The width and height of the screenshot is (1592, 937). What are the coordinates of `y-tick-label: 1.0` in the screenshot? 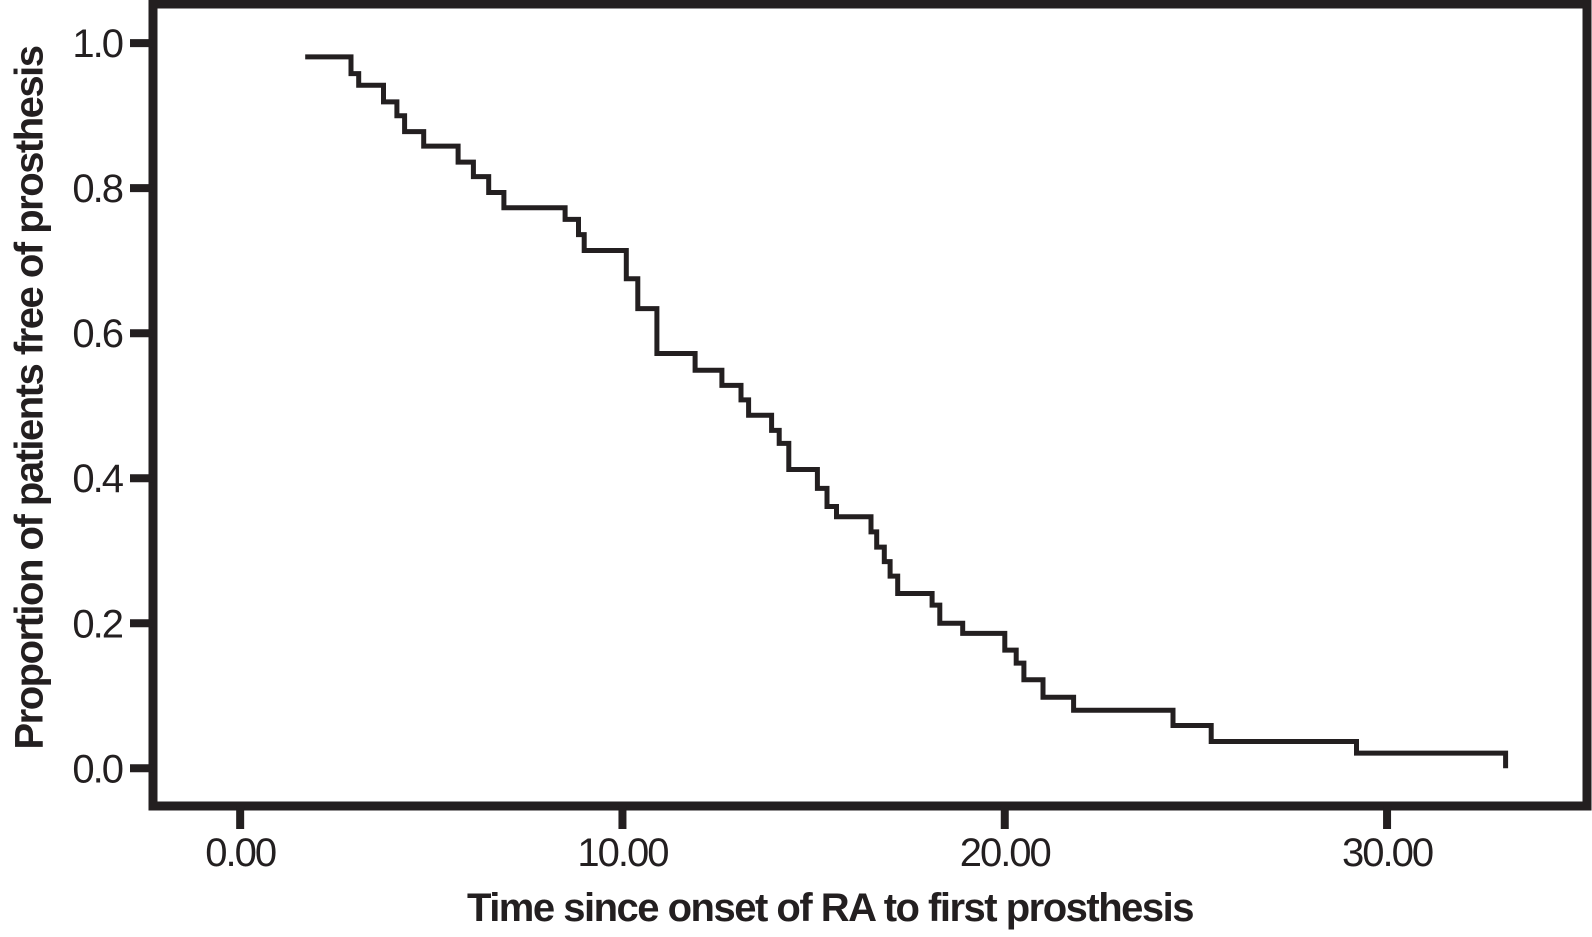 It's located at (97, 44).